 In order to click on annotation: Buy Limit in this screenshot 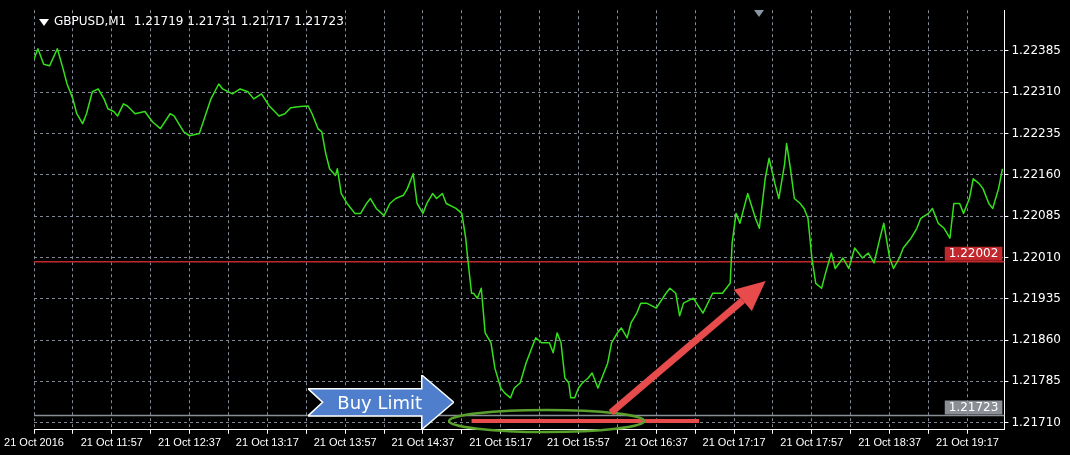, I will do `click(380, 402)`.